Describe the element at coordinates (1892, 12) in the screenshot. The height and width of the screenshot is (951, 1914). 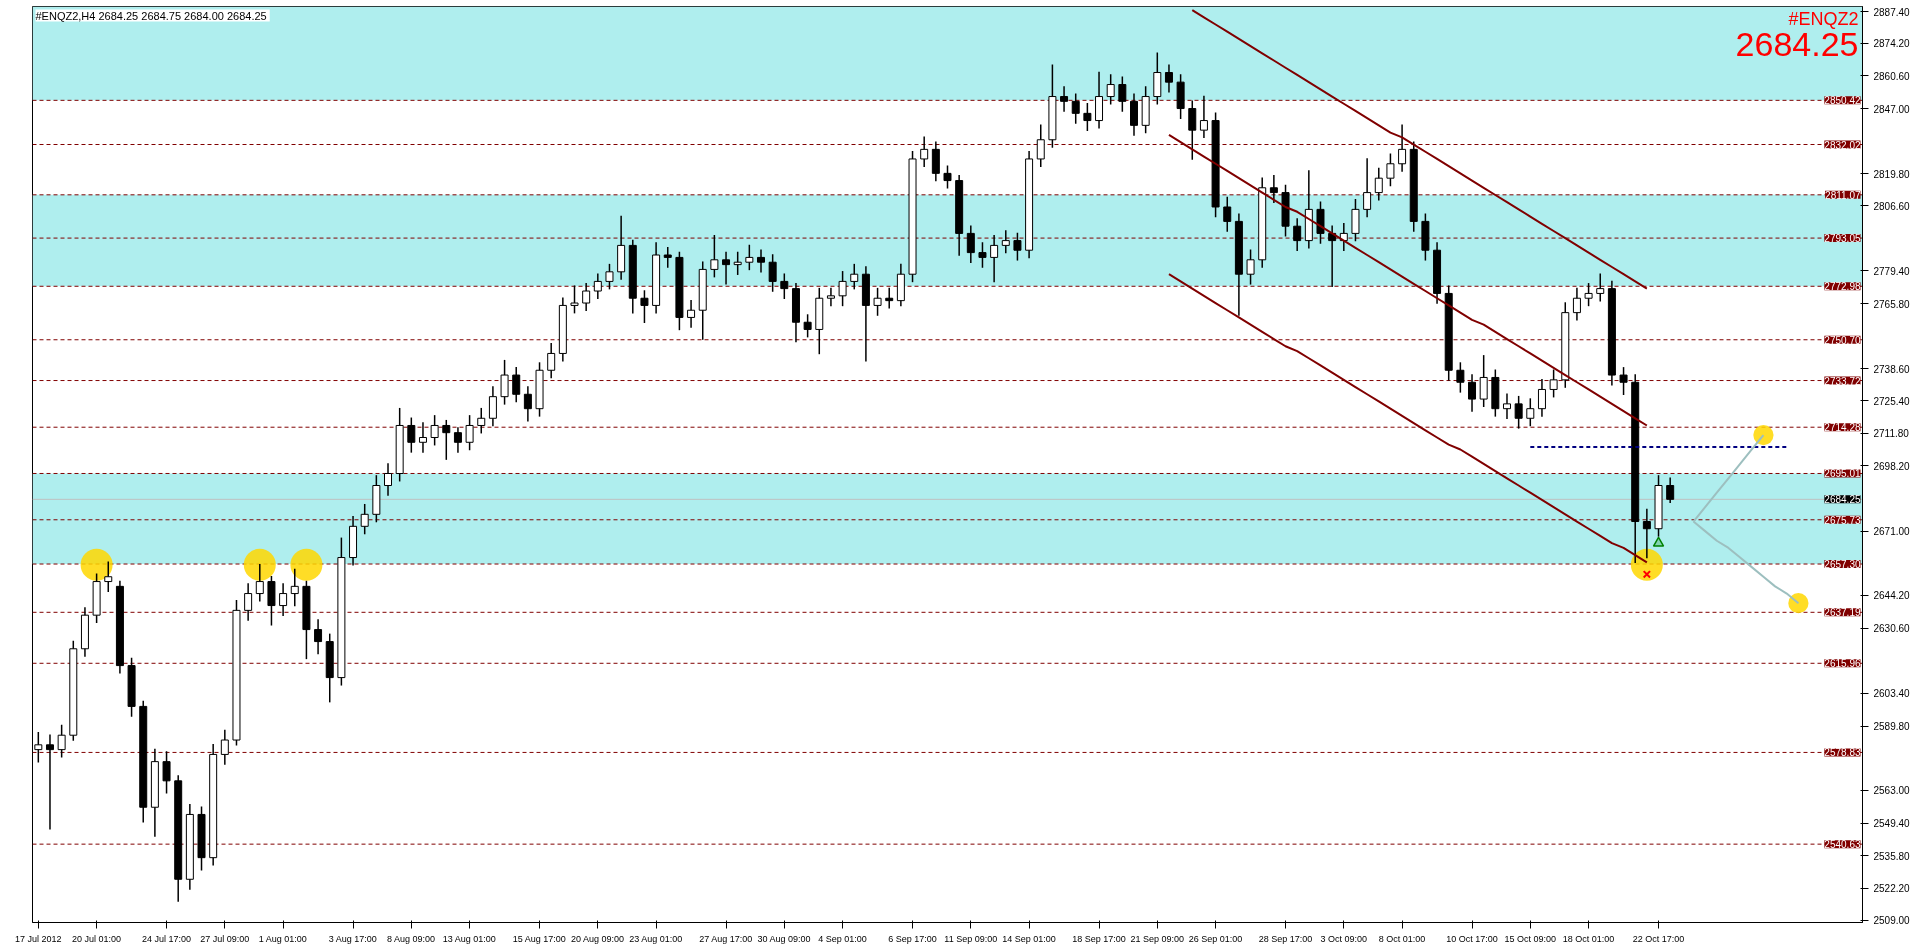
I see `y-tick-label: 2887.40` at that location.